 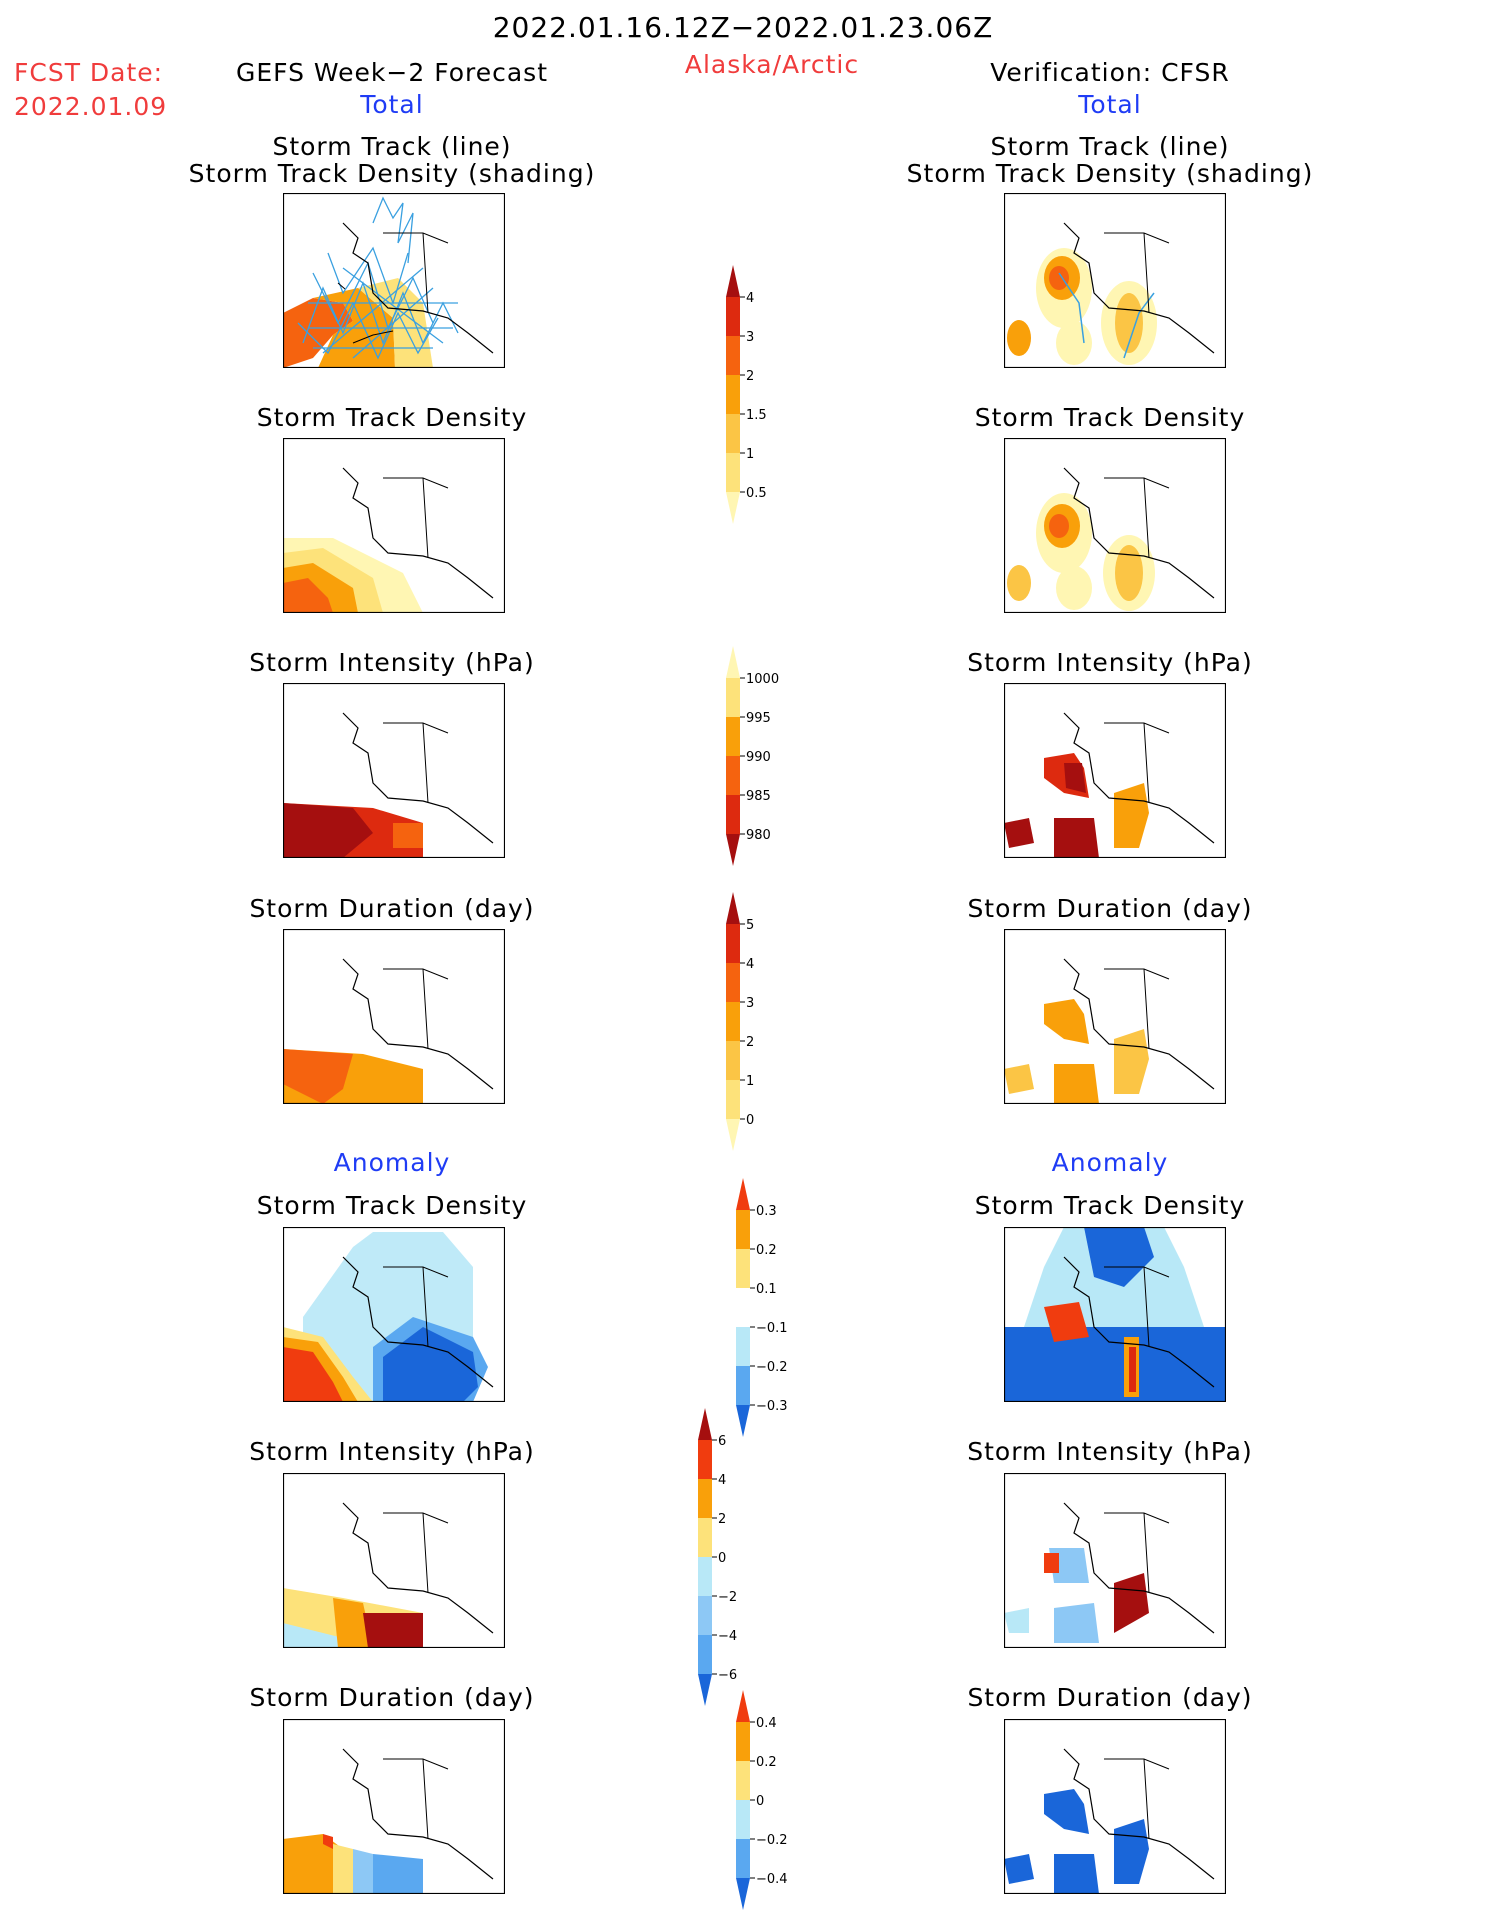 What do you see at coordinates (727, 1597) in the screenshot?
I see `colorbar-tick-label: −2` at bounding box center [727, 1597].